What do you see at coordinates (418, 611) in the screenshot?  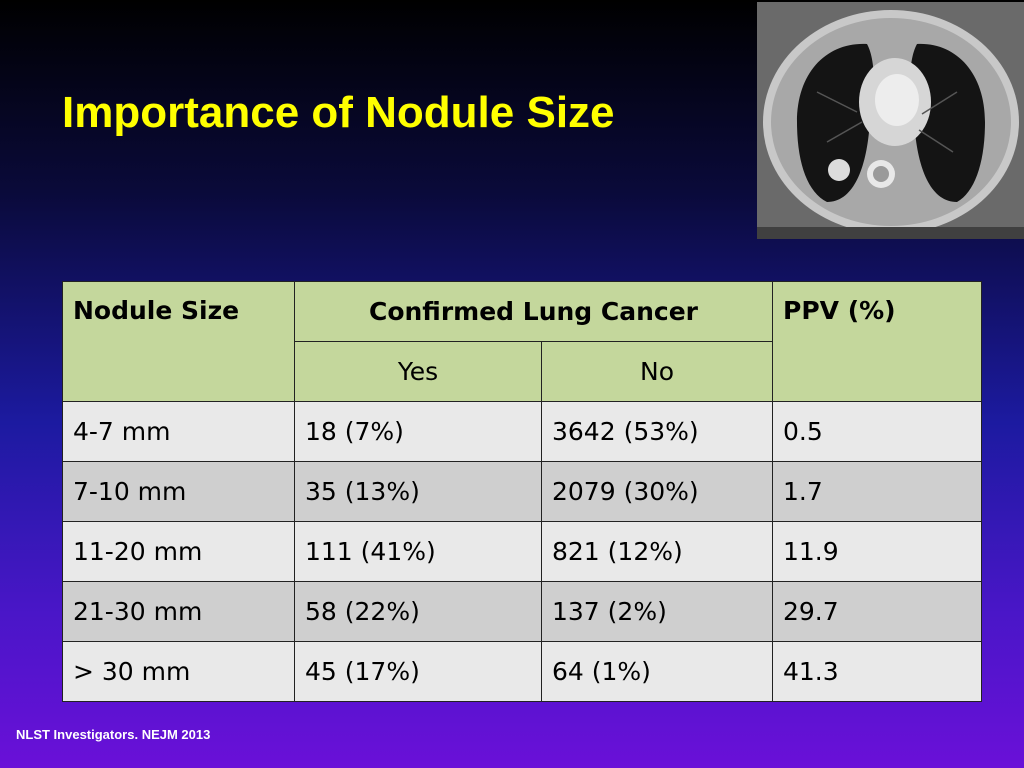 I see `cell-yes: 58 (22%)` at bounding box center [418, 611].